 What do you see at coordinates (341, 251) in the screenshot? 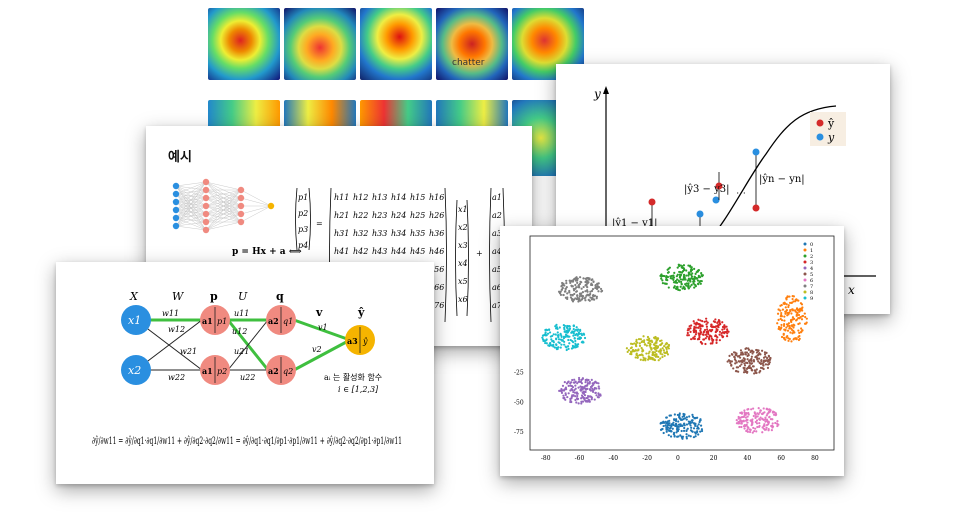
I see `matrix-h-entry: h41` at bounding box center [341, 251].